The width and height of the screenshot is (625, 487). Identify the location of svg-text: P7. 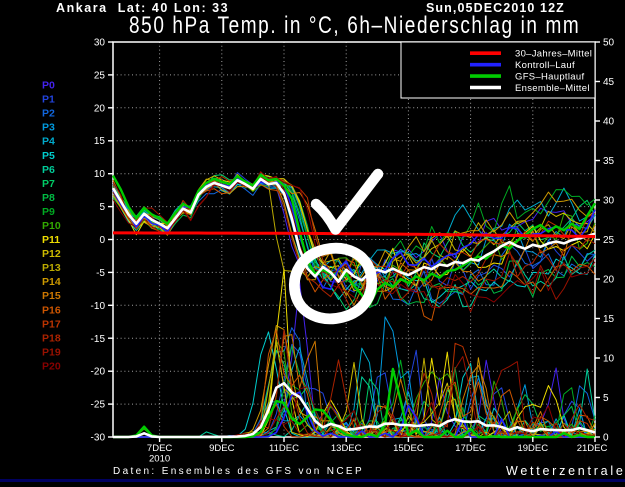
(48, 184).